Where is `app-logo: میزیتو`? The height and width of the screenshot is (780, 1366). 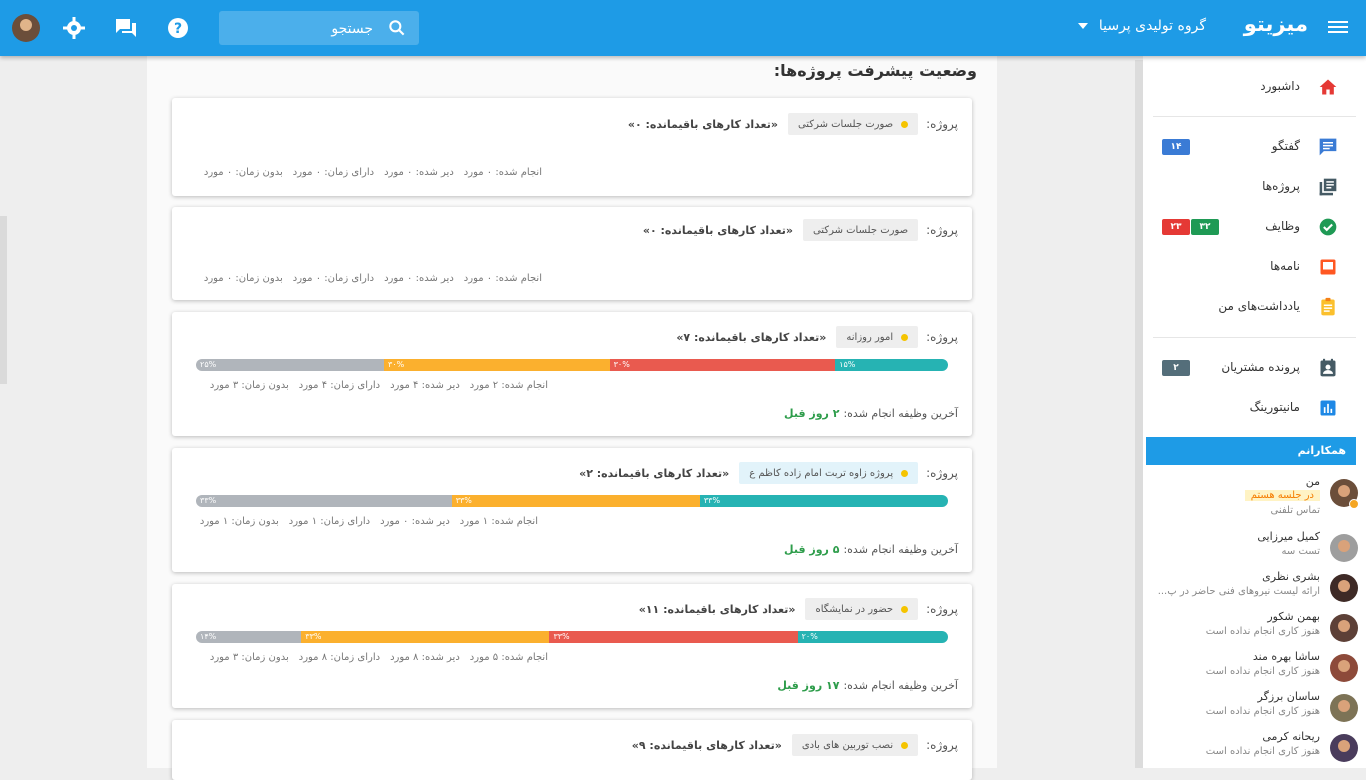
app-logo: میزیتو is located at coordinates (1275, 24).